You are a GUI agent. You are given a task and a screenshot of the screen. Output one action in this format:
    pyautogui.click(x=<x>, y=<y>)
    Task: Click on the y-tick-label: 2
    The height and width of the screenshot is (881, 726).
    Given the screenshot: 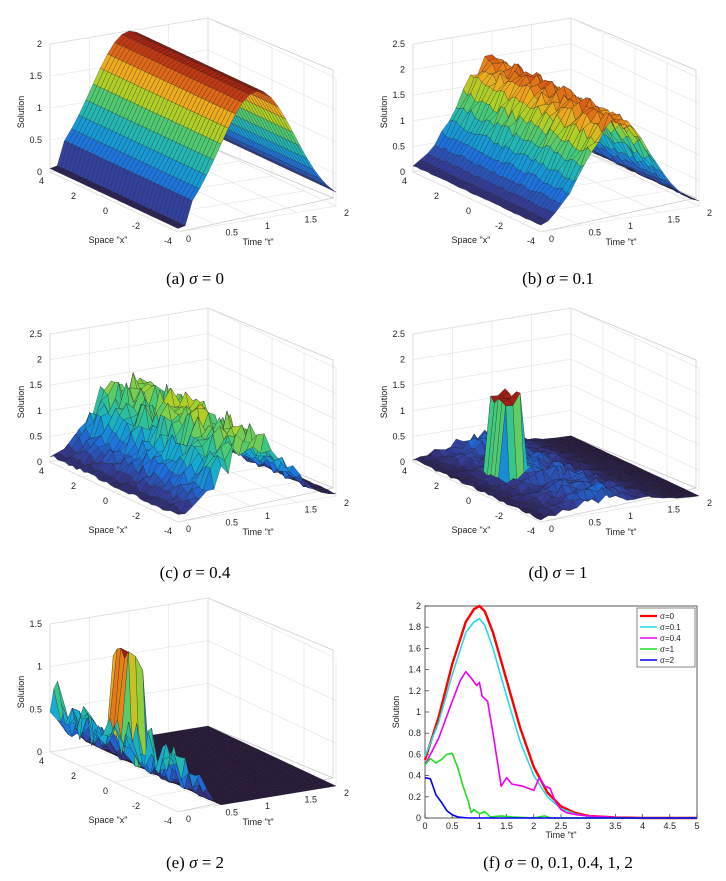 What is the action you would take?
    pyautogui.click(x=418, y=606)
    